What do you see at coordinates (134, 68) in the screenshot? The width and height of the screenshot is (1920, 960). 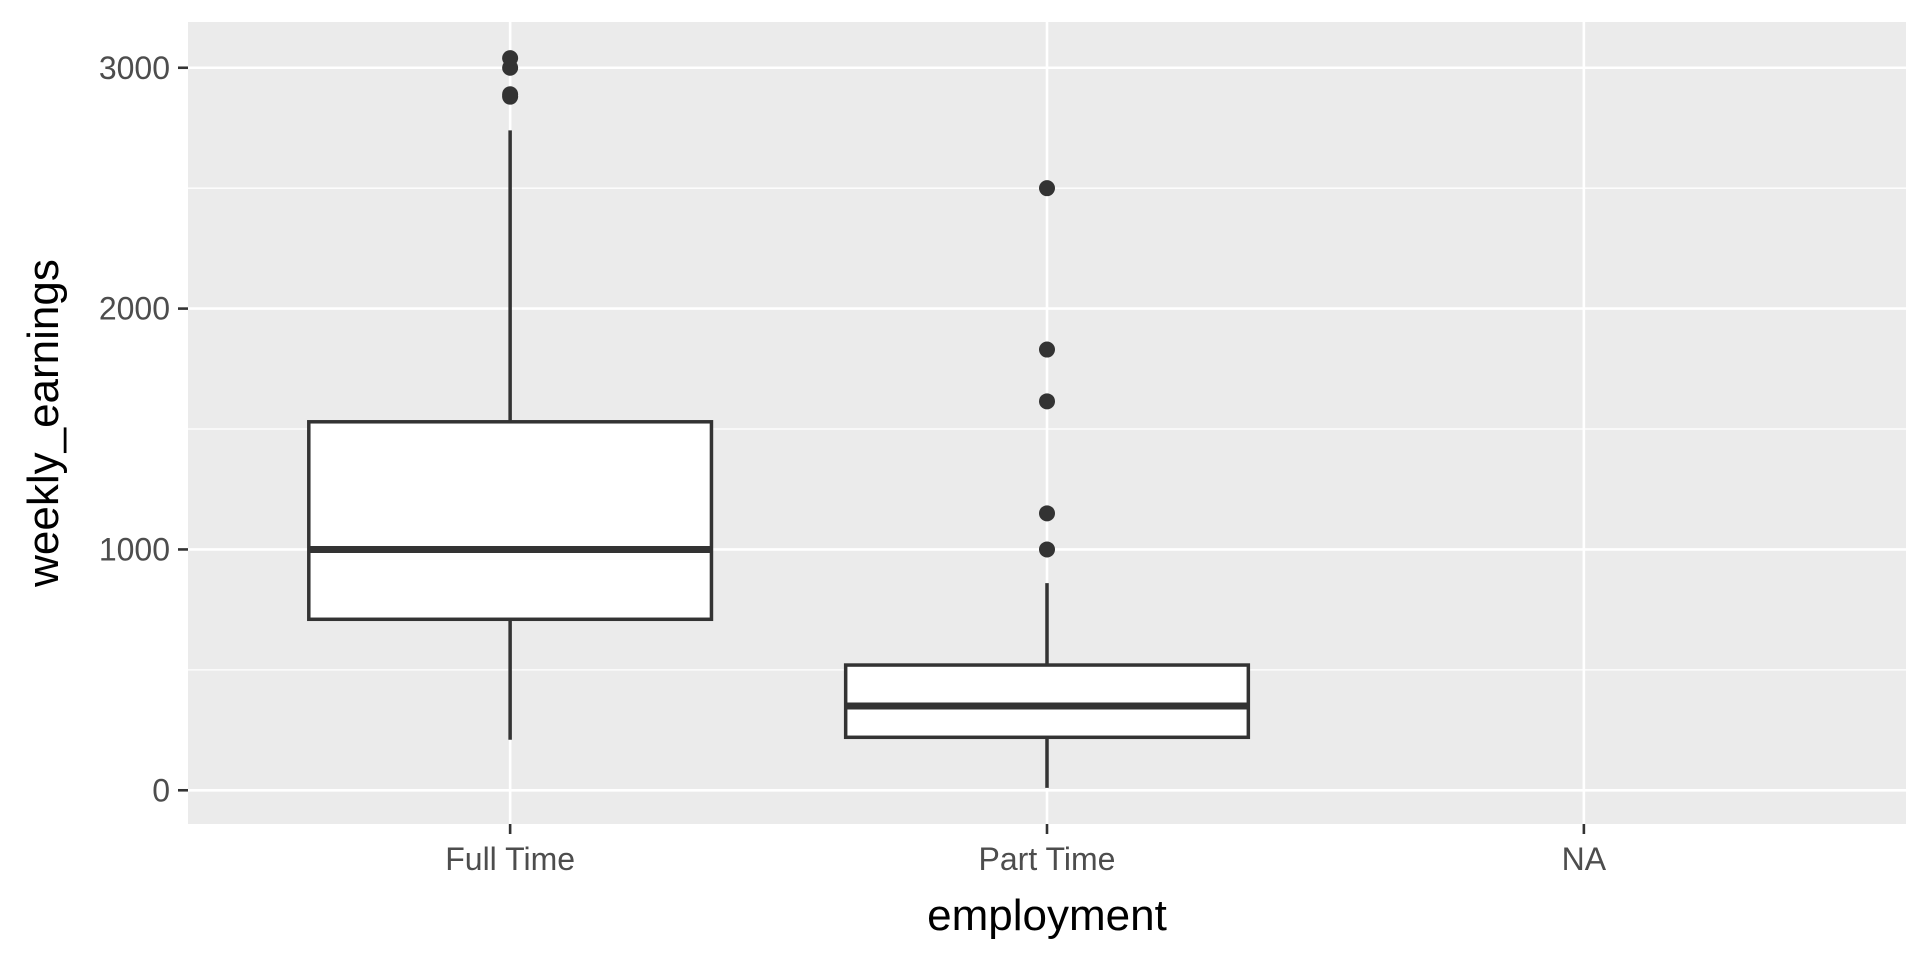 I see `y-tick-label: 3000` at bounding box center [134, 68].